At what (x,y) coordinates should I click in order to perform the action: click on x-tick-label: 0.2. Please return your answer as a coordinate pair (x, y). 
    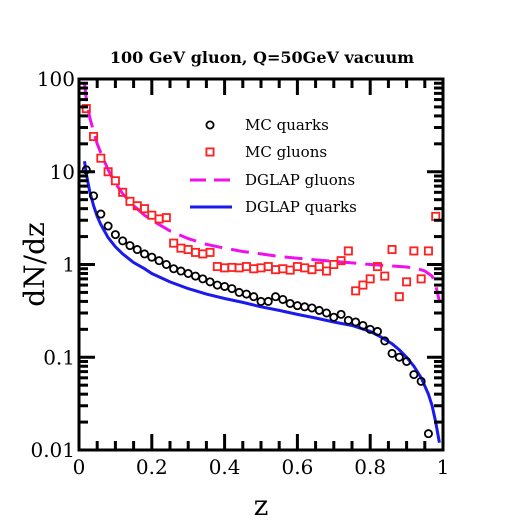
    Looking at the image, I should click on (152, 467).